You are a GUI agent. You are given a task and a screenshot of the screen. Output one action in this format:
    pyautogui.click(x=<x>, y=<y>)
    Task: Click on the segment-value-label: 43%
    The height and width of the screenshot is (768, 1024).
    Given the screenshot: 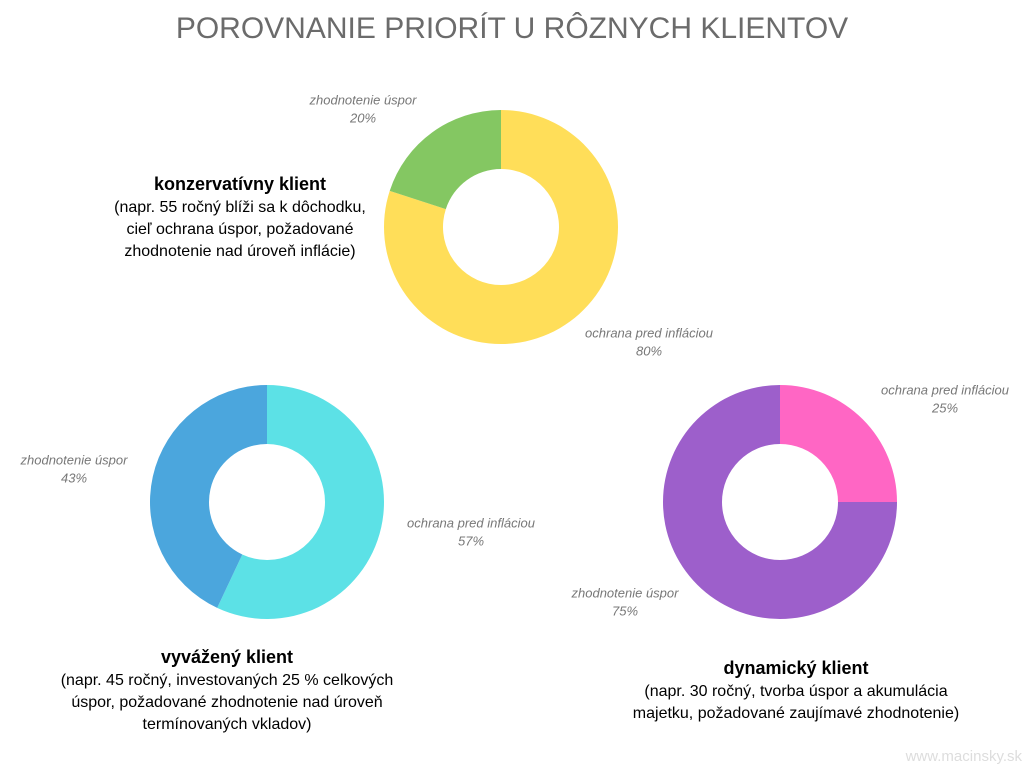 What is the action you would take?
    pyautogui.click(x=74, y=477)
    